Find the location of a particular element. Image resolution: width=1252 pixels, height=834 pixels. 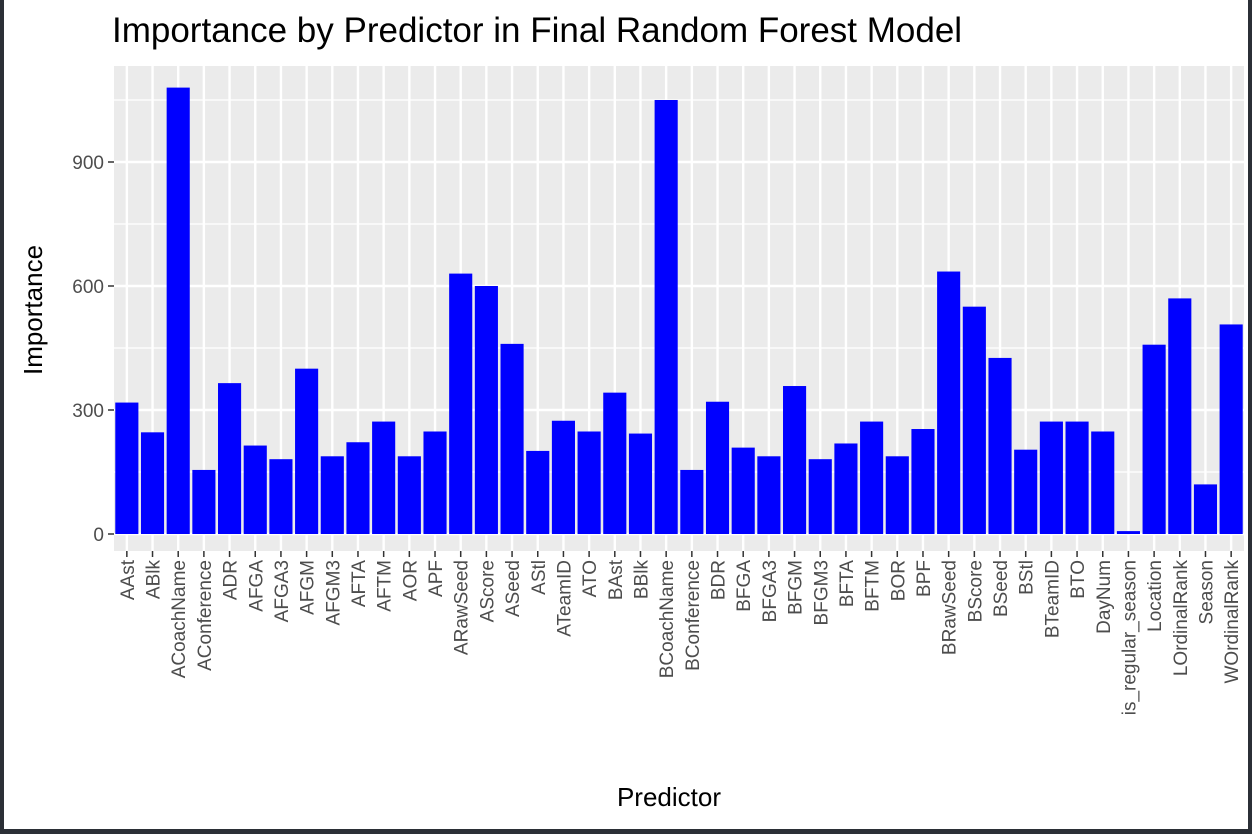

bar-APF is located at coordinates (435, 482).